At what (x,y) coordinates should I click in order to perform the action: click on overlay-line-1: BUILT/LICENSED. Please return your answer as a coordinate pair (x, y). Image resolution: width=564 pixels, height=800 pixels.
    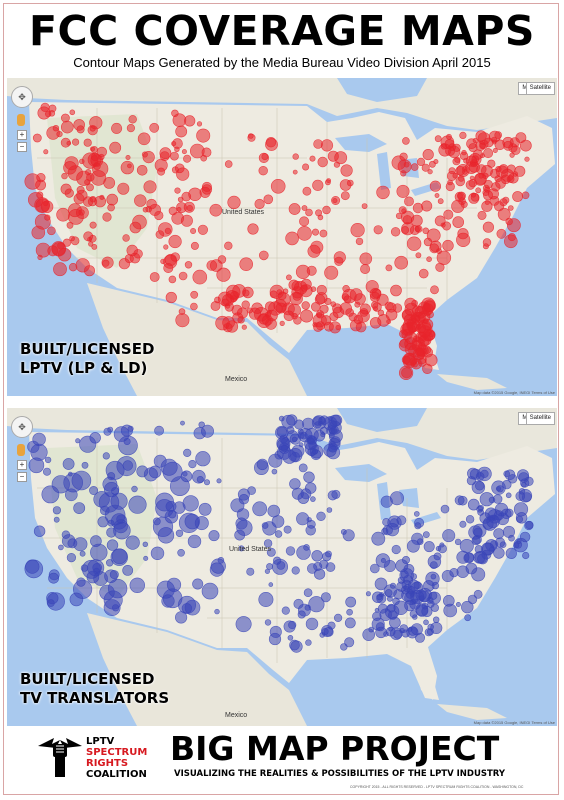
    Looking at the image, I should click on (87, 679).